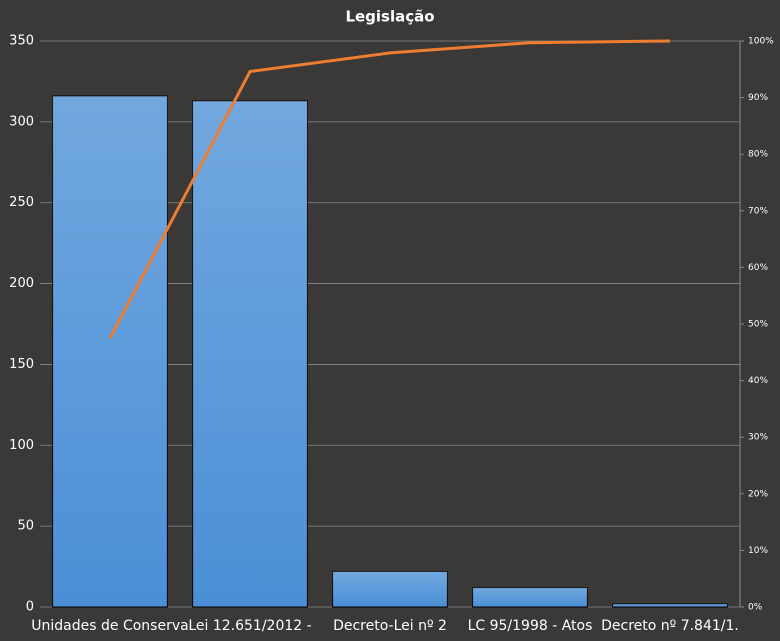 Image resolution: width=780 pixels, height=641 pixels. What do you see at coordinates (758, 494) in the screenshot?
I see `y2-tick-label: 20%` at bounding box center [758, 494].